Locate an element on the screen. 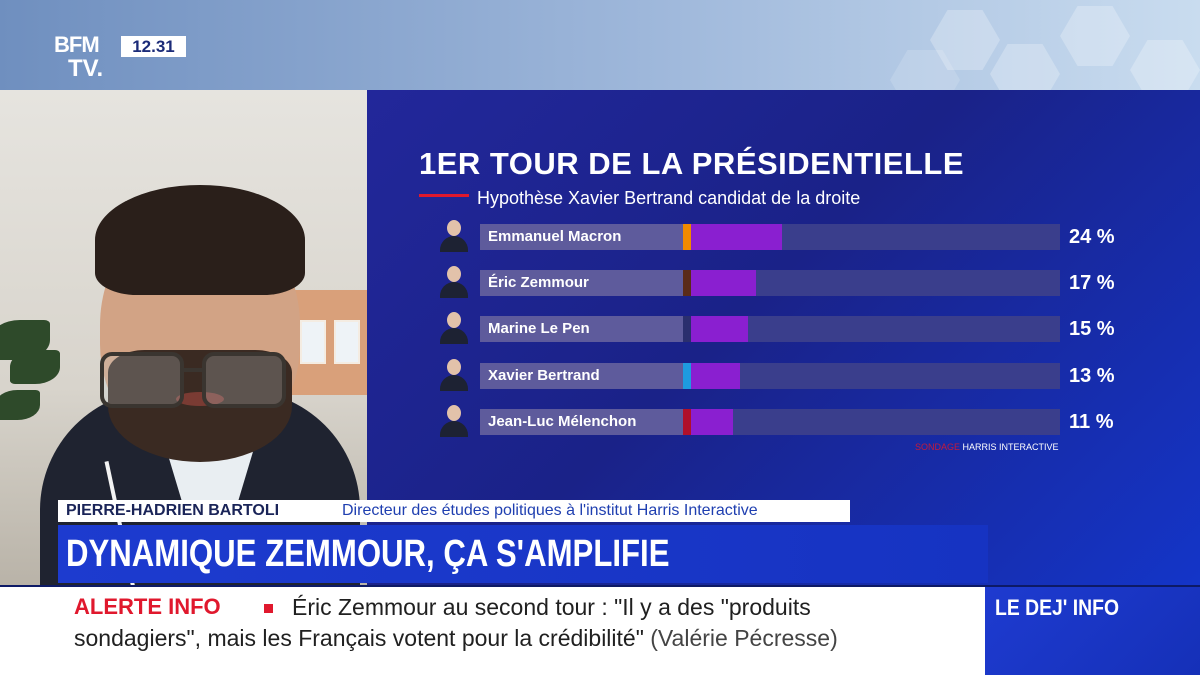  candidate-name: Xavier Bertrand is located at coordinates (544, 375).